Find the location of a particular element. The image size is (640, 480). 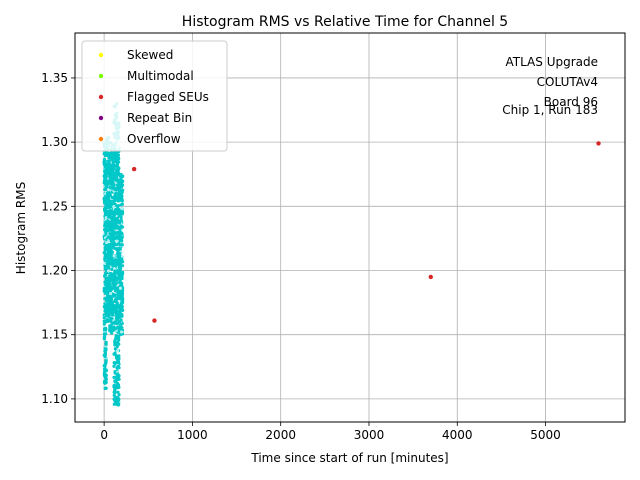

legend-marker-flagged-seus is located at coordinates (101, 97).